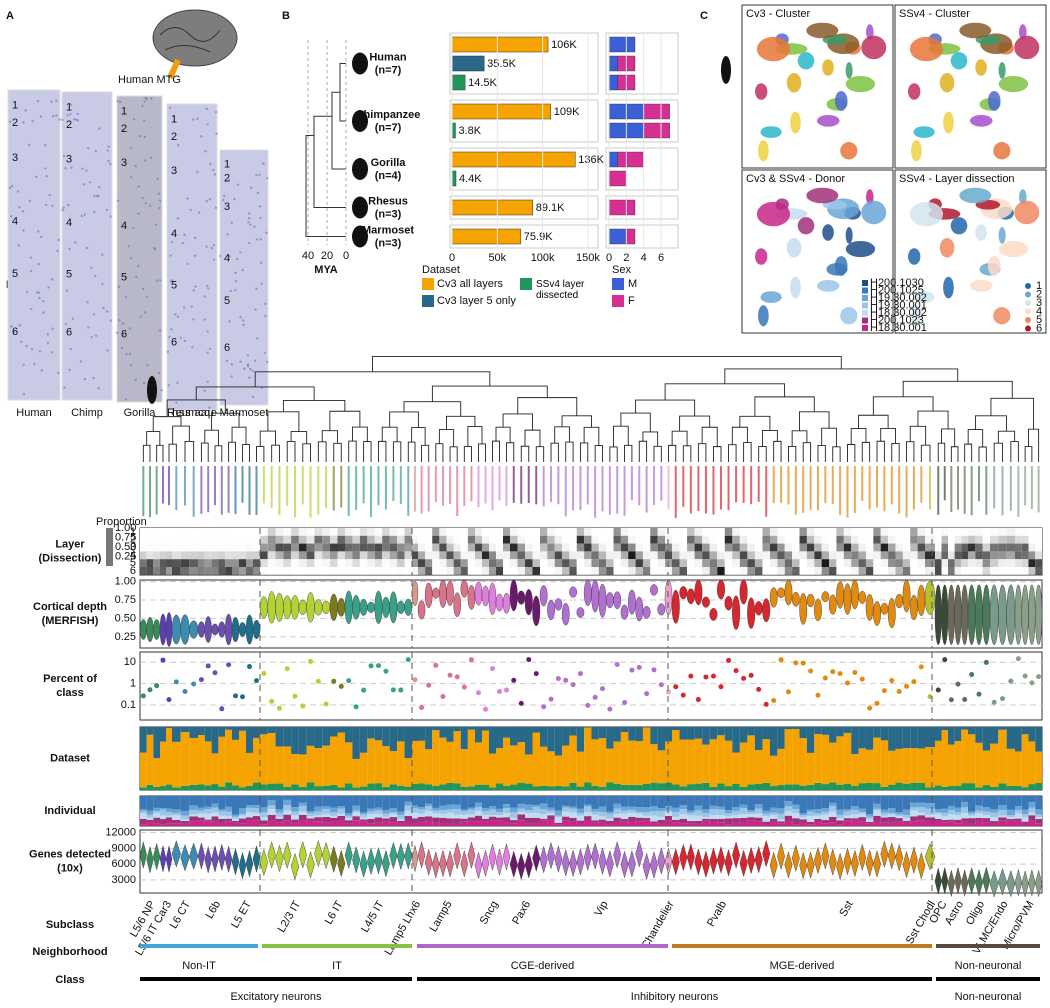 This screenshot has height=1008, width=1050. Describe the element at coordinates (621, 270) in the screenshot. I see `legend-title: Sex` at that location.